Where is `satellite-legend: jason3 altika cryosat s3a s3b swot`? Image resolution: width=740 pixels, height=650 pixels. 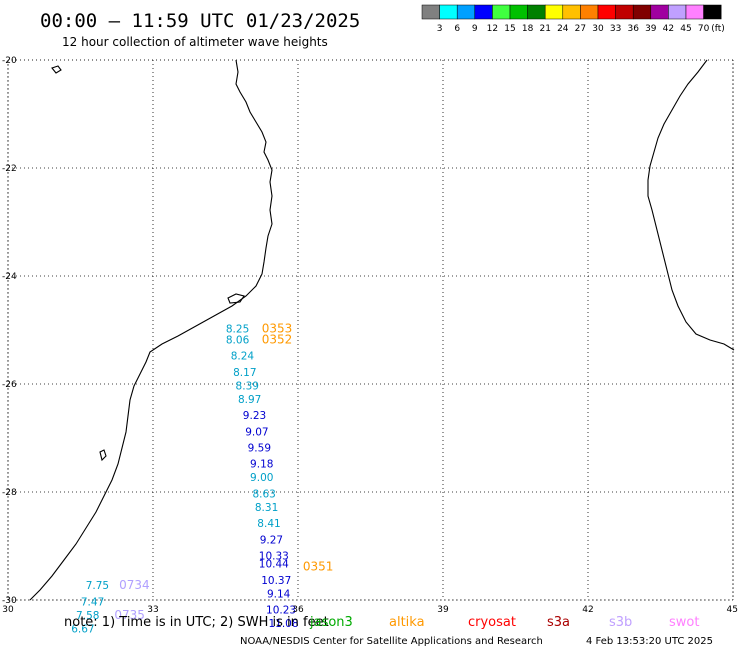
satellite-legend: jason3 altika cryosat s3a s3b swot is located at coordinates (504, 622).